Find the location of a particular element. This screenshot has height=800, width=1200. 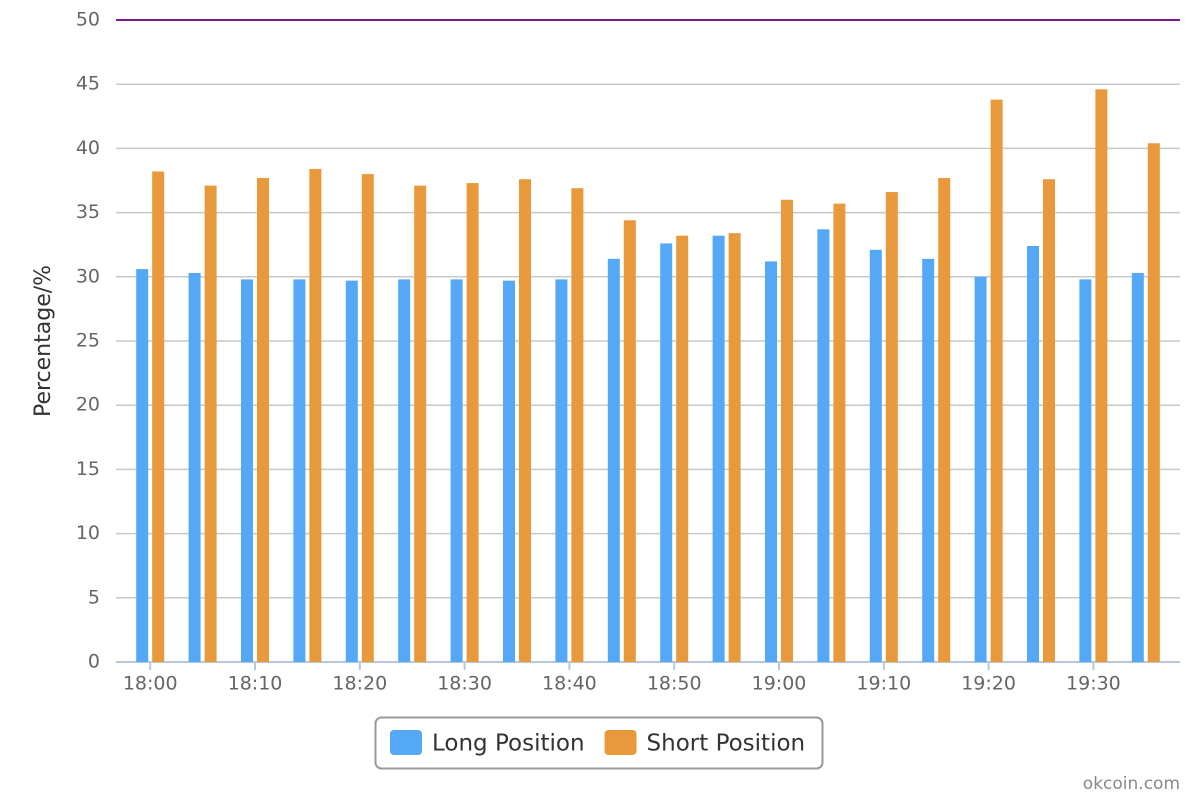

y-tick-label: 10 is located at coordinates (88, 533).